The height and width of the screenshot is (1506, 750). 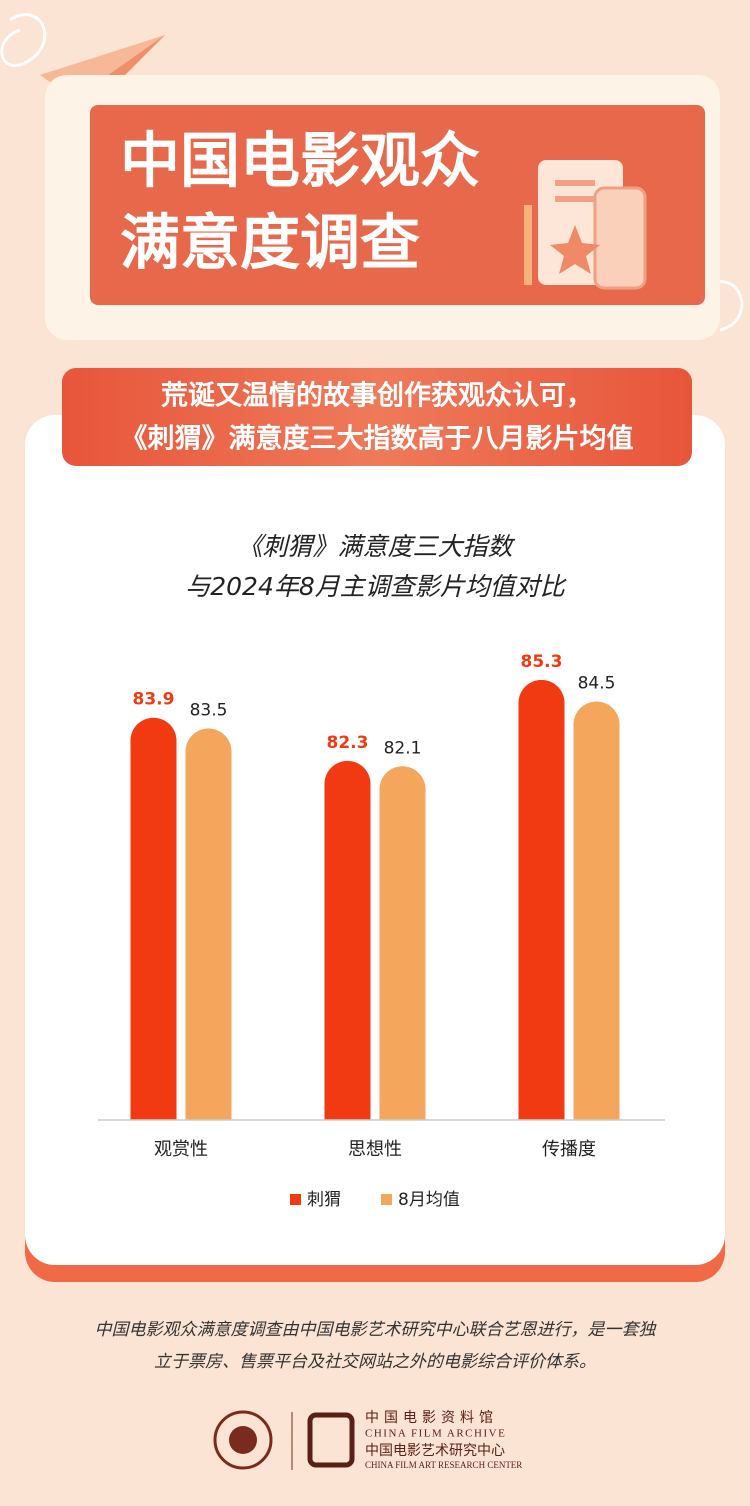 What do you see at coordinates (429, 1200) in the screenshot?
I see `legend-label: 8月均值` at bounding box center [429, 1200].